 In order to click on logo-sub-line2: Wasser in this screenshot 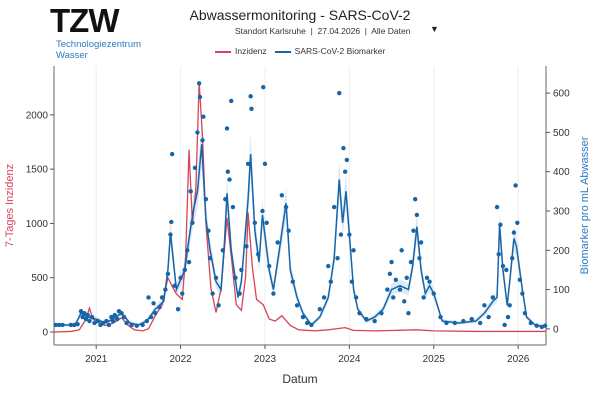, I will do `click(72, 55)`.